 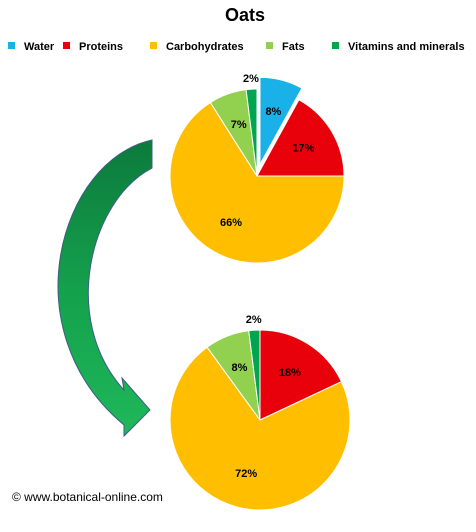 I want to click on credit: © www.botanical-online.com, so click(x=87, y=497).